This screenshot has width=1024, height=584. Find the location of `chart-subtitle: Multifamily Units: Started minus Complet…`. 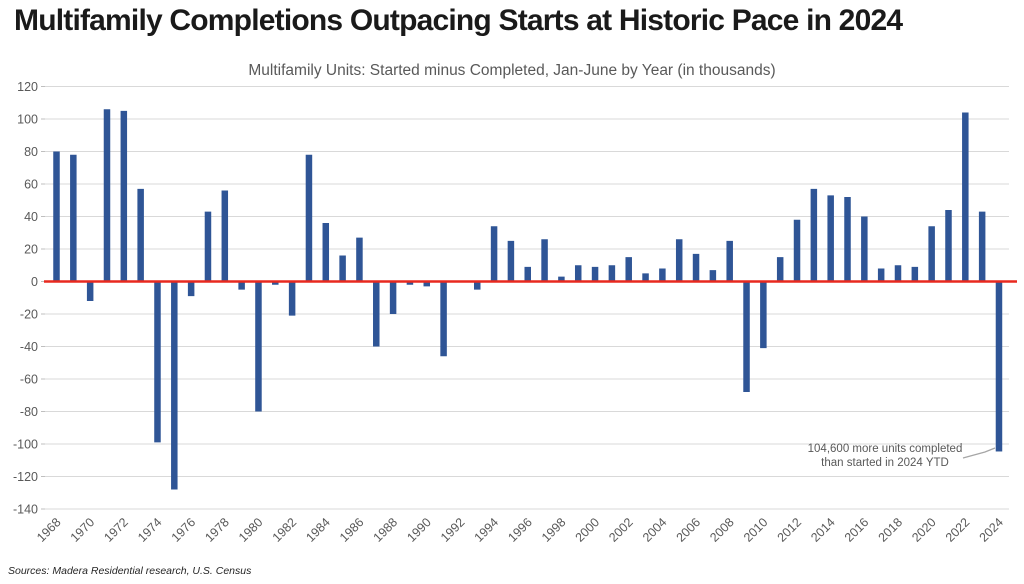

chart-subtitle: Multifamily Units: Started minus Complet… is located at coordinates (512, 70).